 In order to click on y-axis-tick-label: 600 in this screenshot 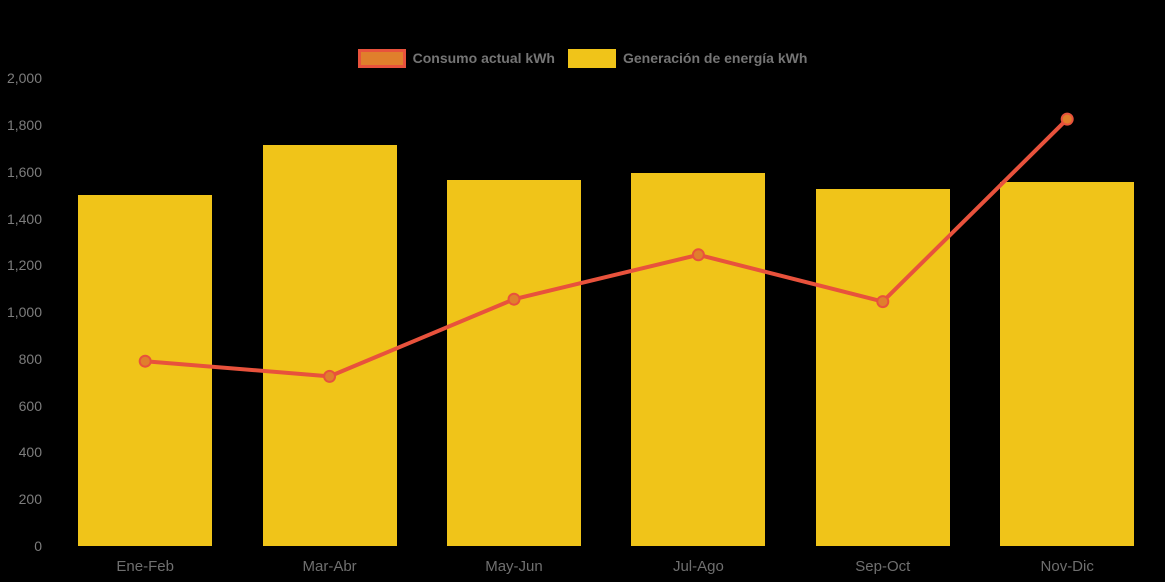, I will do `click(30, 405)`.